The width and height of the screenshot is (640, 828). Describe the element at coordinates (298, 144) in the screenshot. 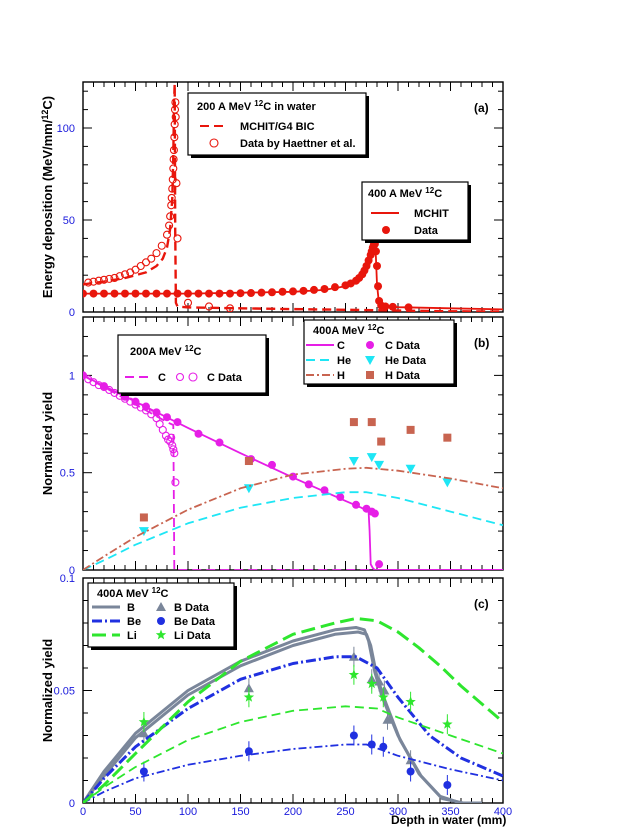

I see `legend-entry: Data by Haettner et al.` at that location.